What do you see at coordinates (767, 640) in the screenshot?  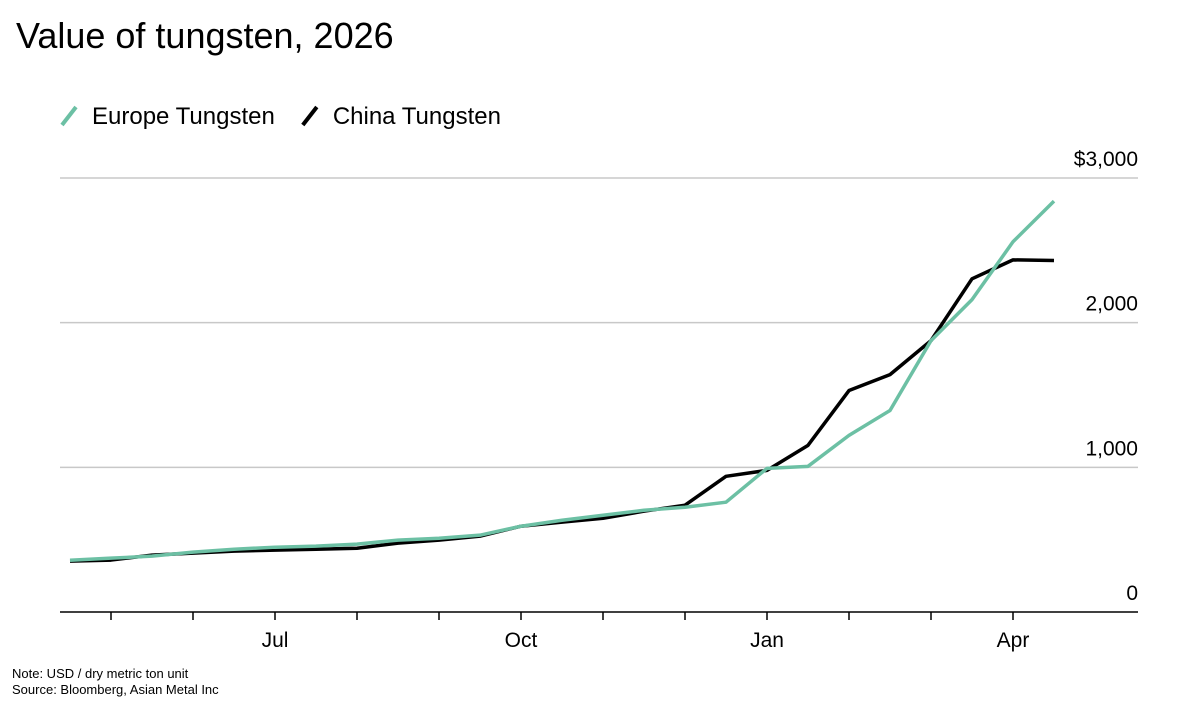 I see `x-tick-label: Jan` at bounding box center [767, 640].